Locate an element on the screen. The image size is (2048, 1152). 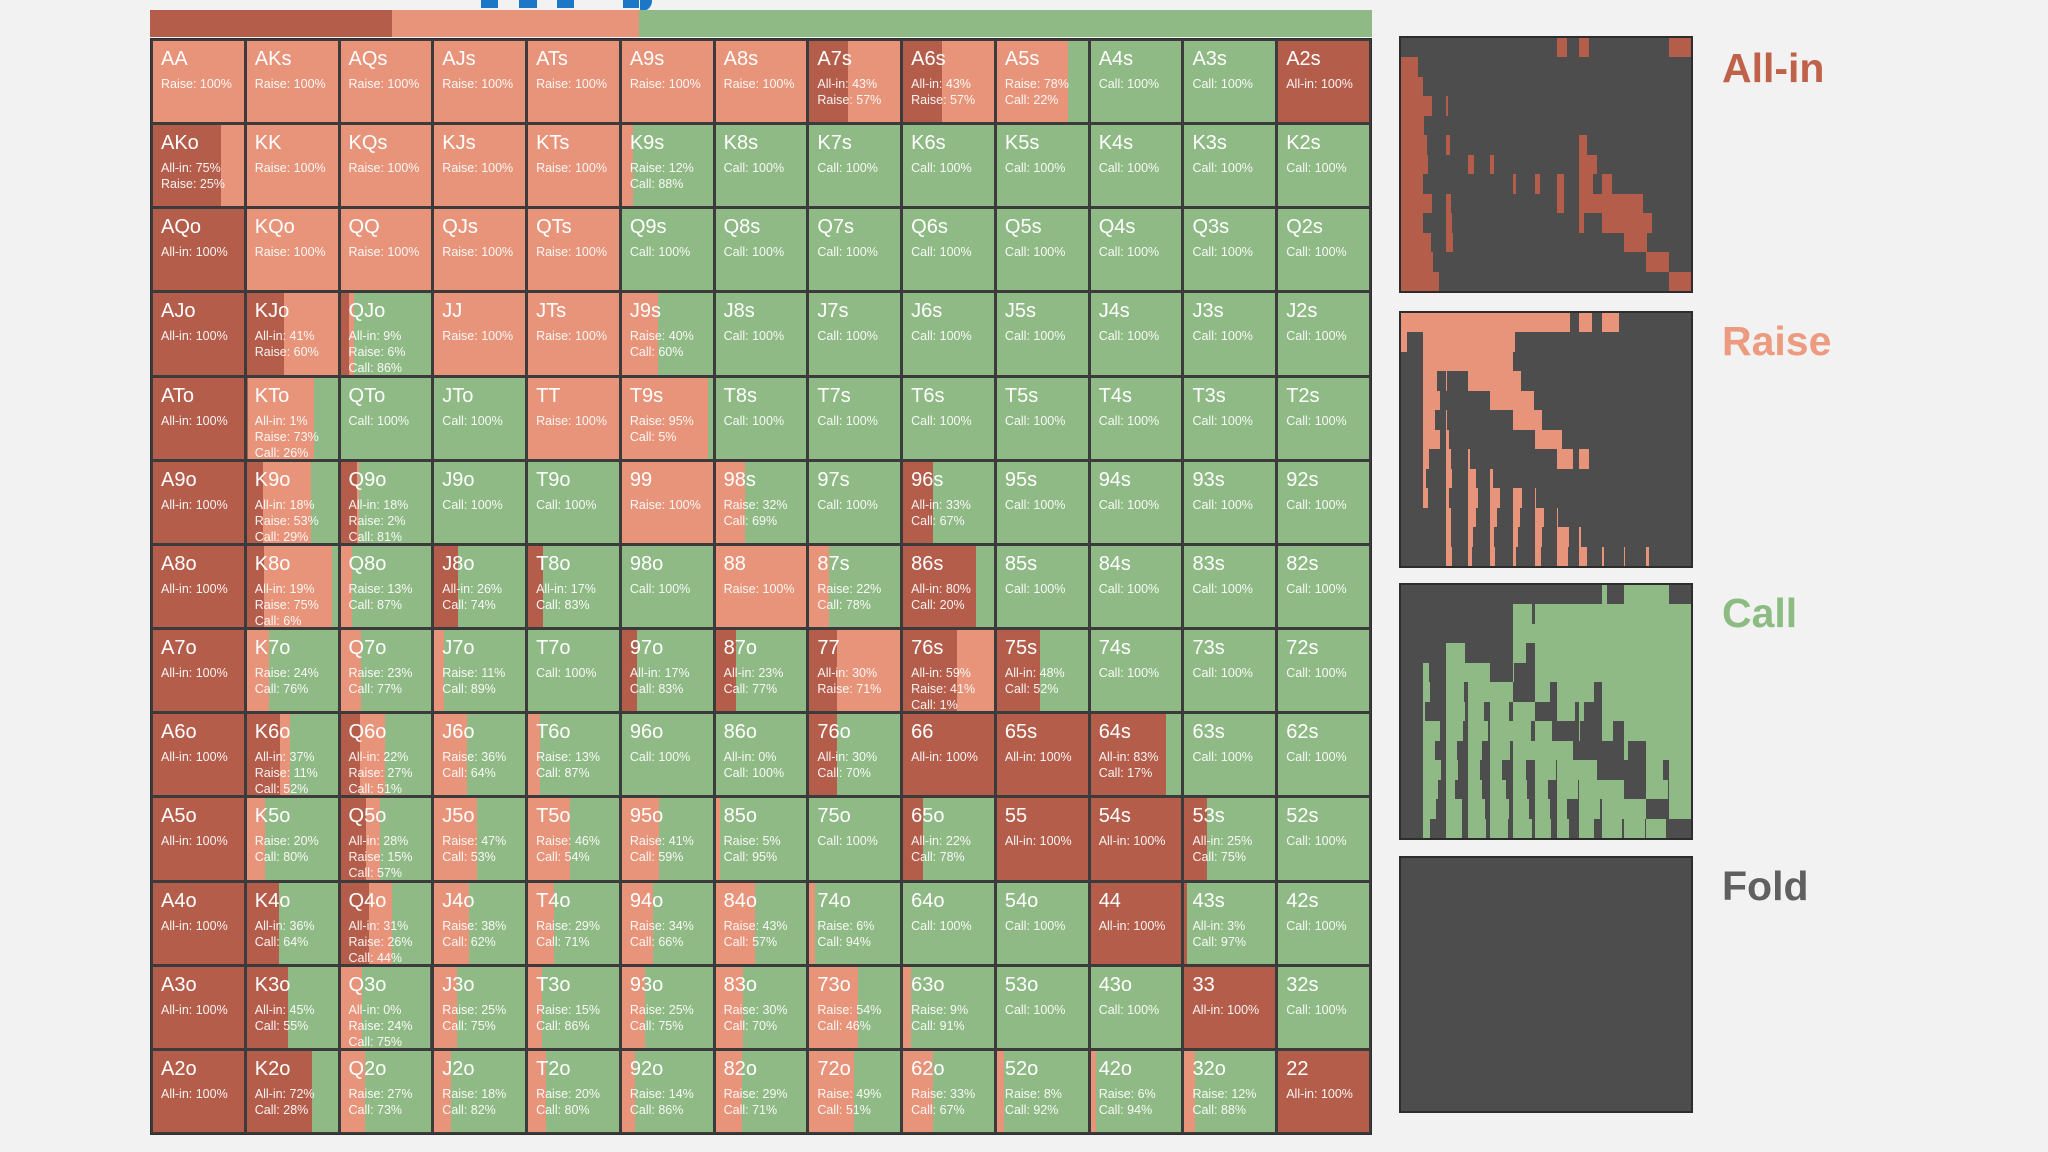
range-cell: 53o Call: 100% is located at coordinates (1042, 1007).